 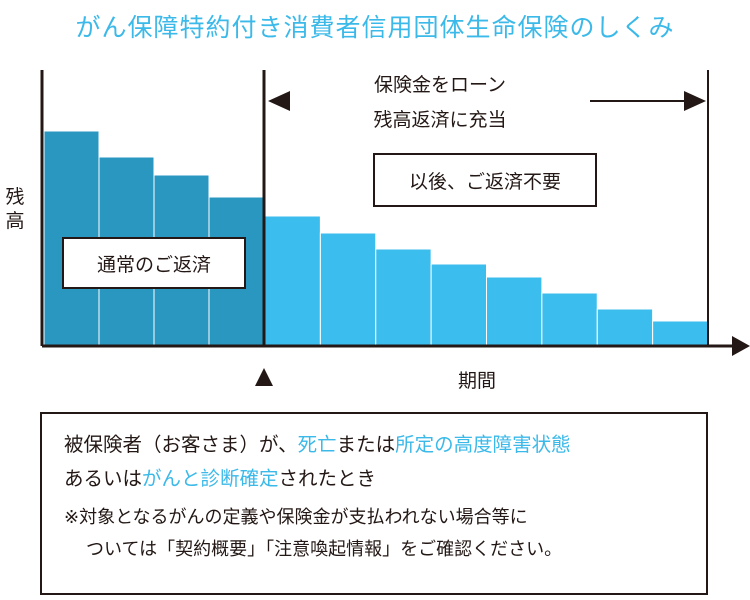 I want to click on note-cancer-text: がんと診断確定, so click(x=210, y=478).